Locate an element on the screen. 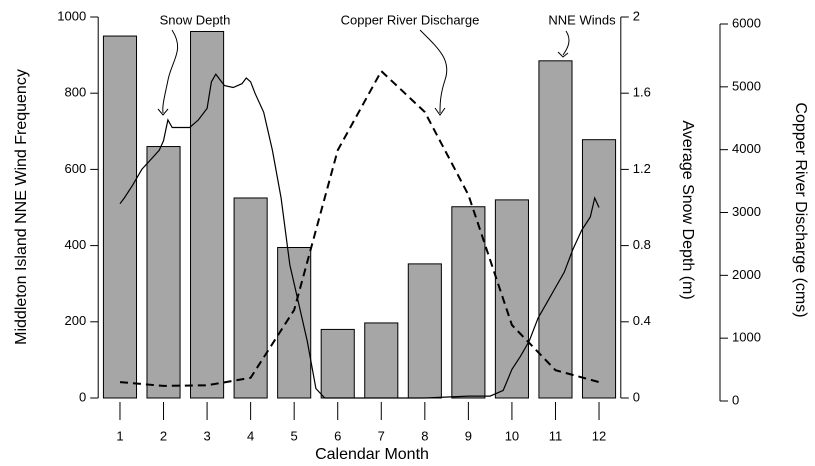 Image resolution: width=815 pixels, height=466 pixels. y3-axis-label: Copper River Discharge (cms) is located at coordinates (800, 209).